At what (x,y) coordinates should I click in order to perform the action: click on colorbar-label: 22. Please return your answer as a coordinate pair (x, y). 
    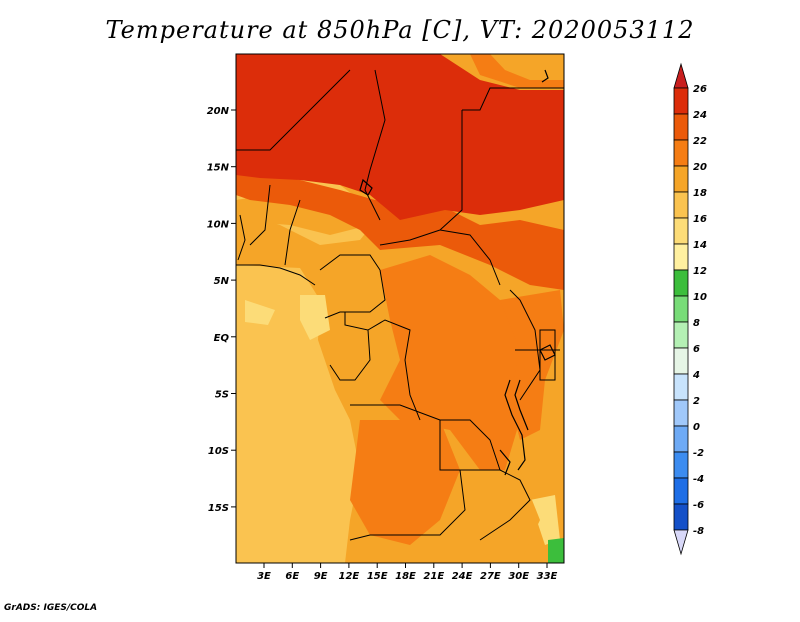
    Looking at the image, I should click on (700, 141).